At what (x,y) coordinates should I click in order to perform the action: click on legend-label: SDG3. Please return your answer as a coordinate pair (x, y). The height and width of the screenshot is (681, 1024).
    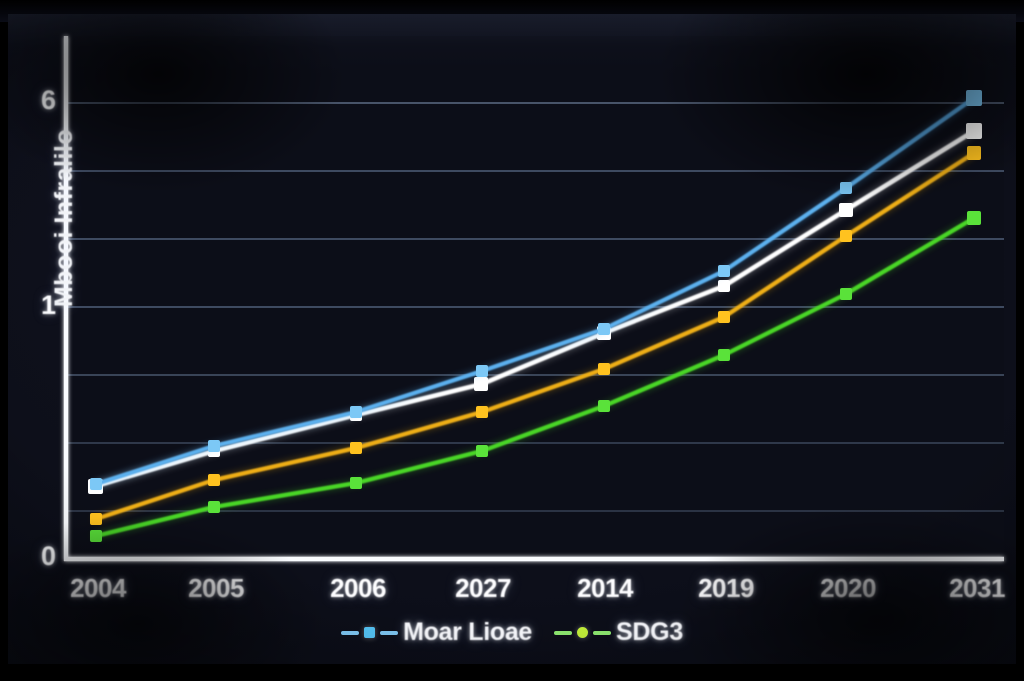
    Looking at the image, I should click on (649, 632).